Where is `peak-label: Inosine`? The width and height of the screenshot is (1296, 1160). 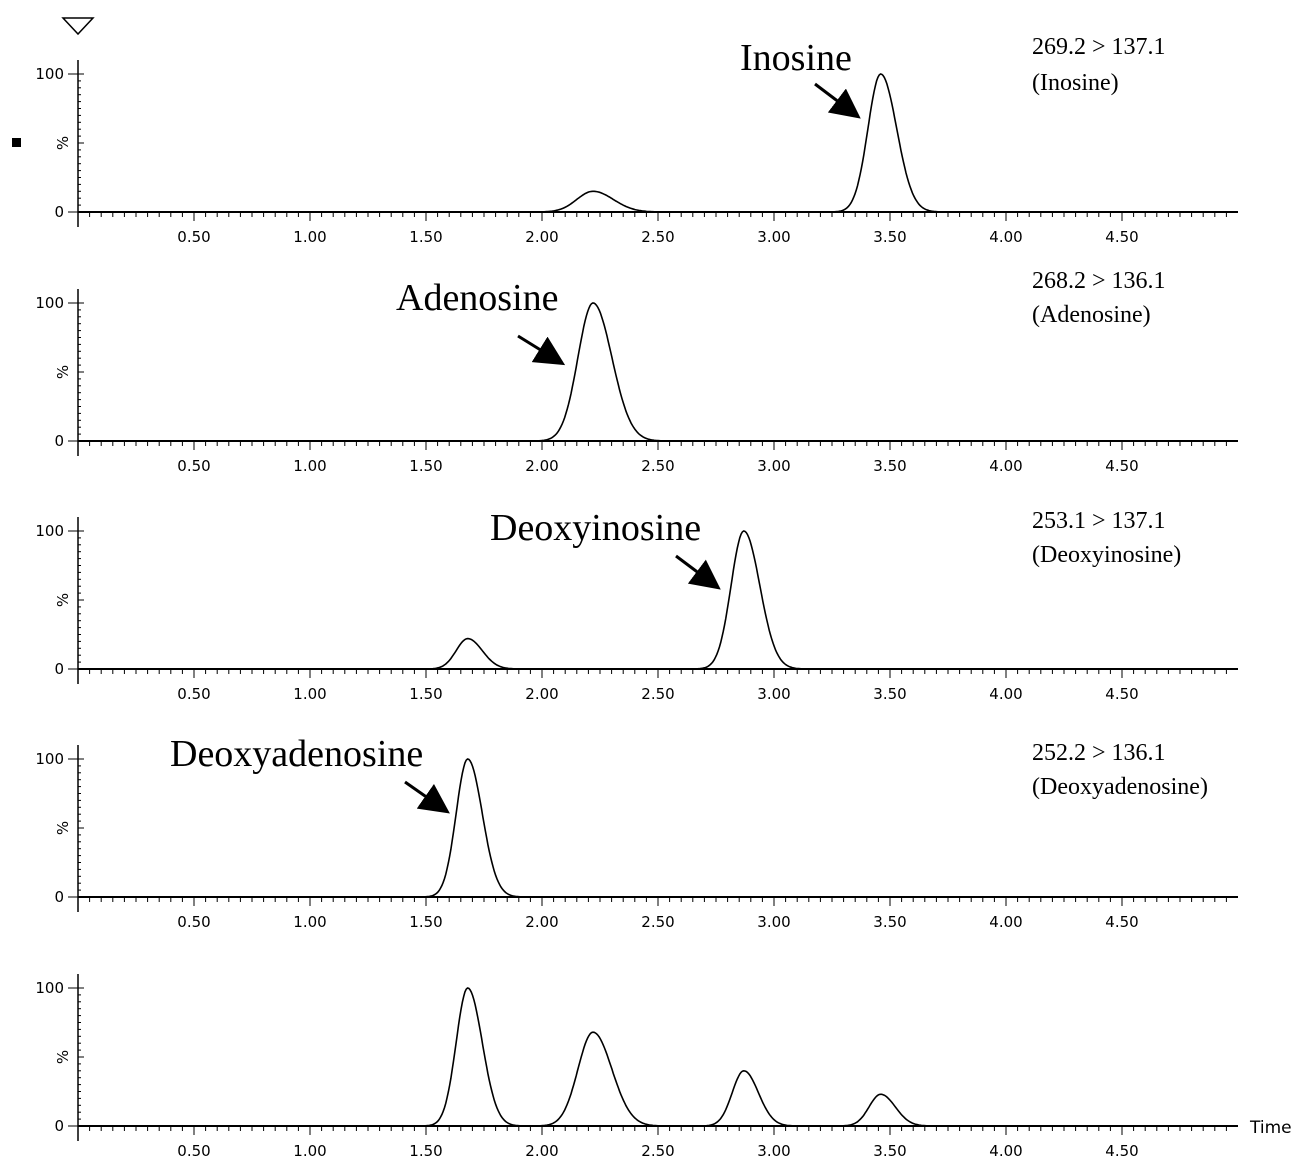 peak-label: Inosine is located at coordinates (796, 58).